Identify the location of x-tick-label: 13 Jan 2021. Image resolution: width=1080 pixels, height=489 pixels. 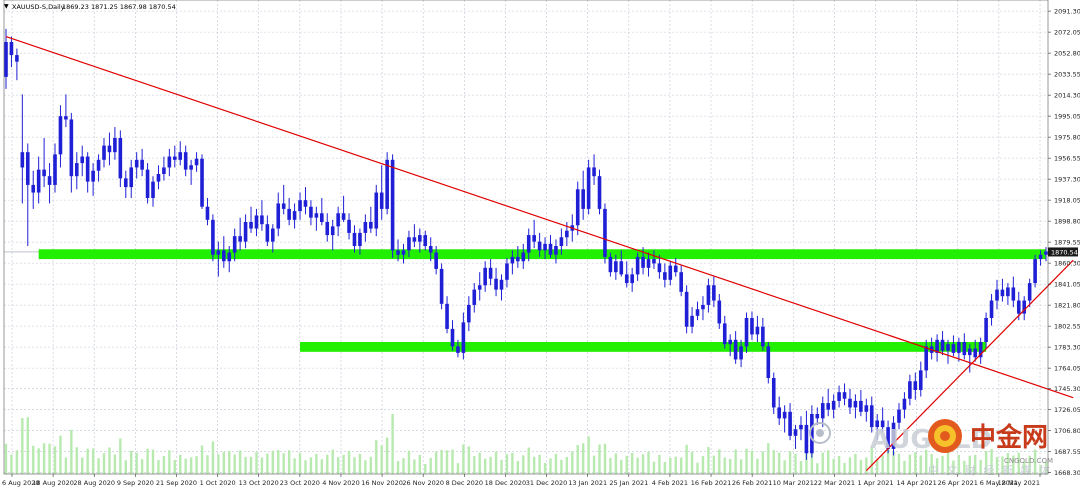
(587, 483).